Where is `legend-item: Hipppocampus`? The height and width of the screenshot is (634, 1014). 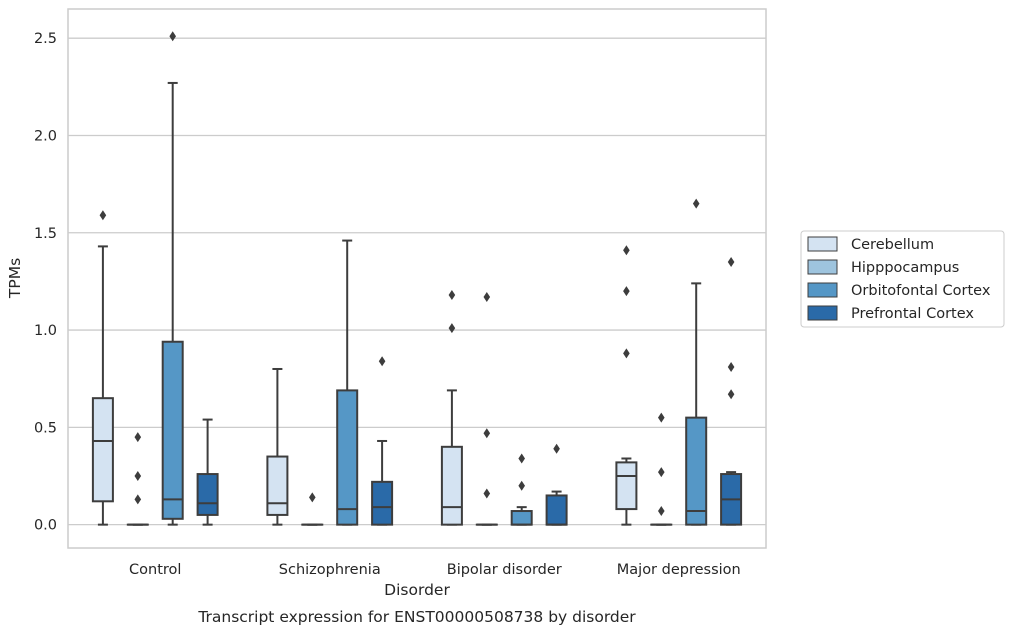
legend-item: Hipppocampus is located at coordinates (883, 267).